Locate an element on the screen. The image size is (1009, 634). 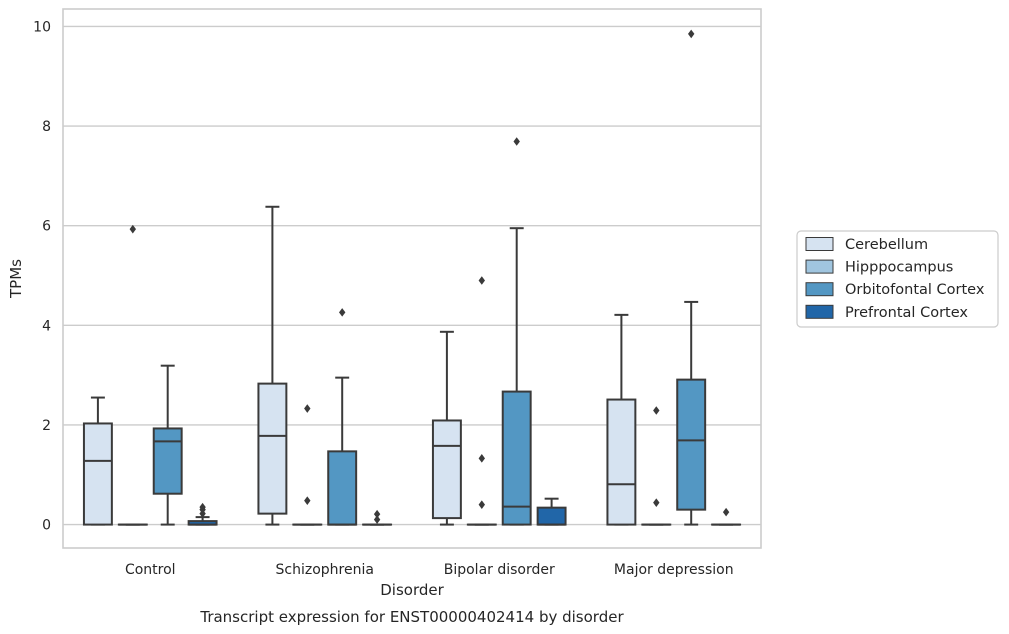
legend-label: Orbitofontal Cortex is located at coordinates (915, 290).